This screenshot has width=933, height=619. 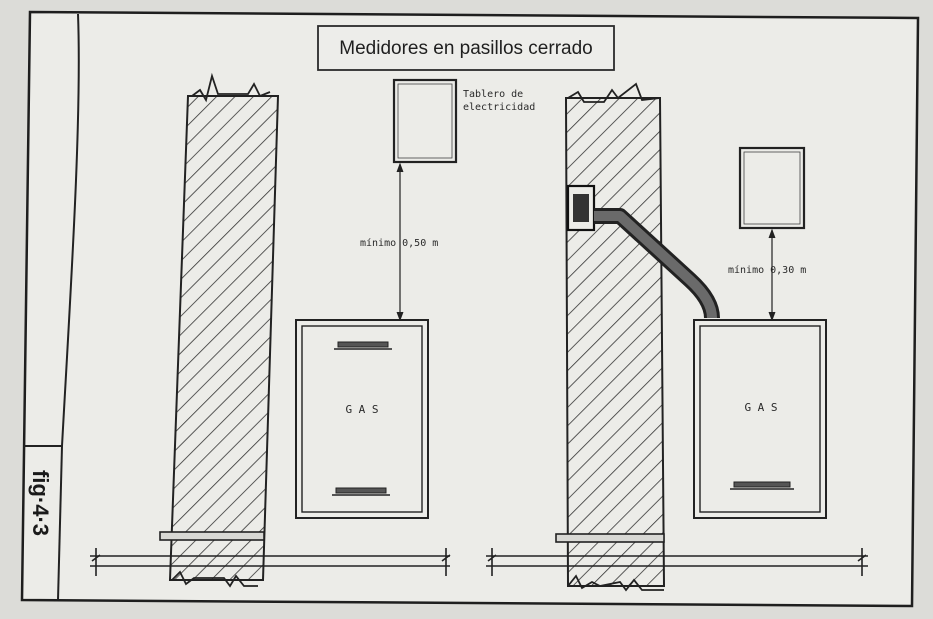 I want to click on panel-label-line1: Tablero de, so click(x=493, y=94).